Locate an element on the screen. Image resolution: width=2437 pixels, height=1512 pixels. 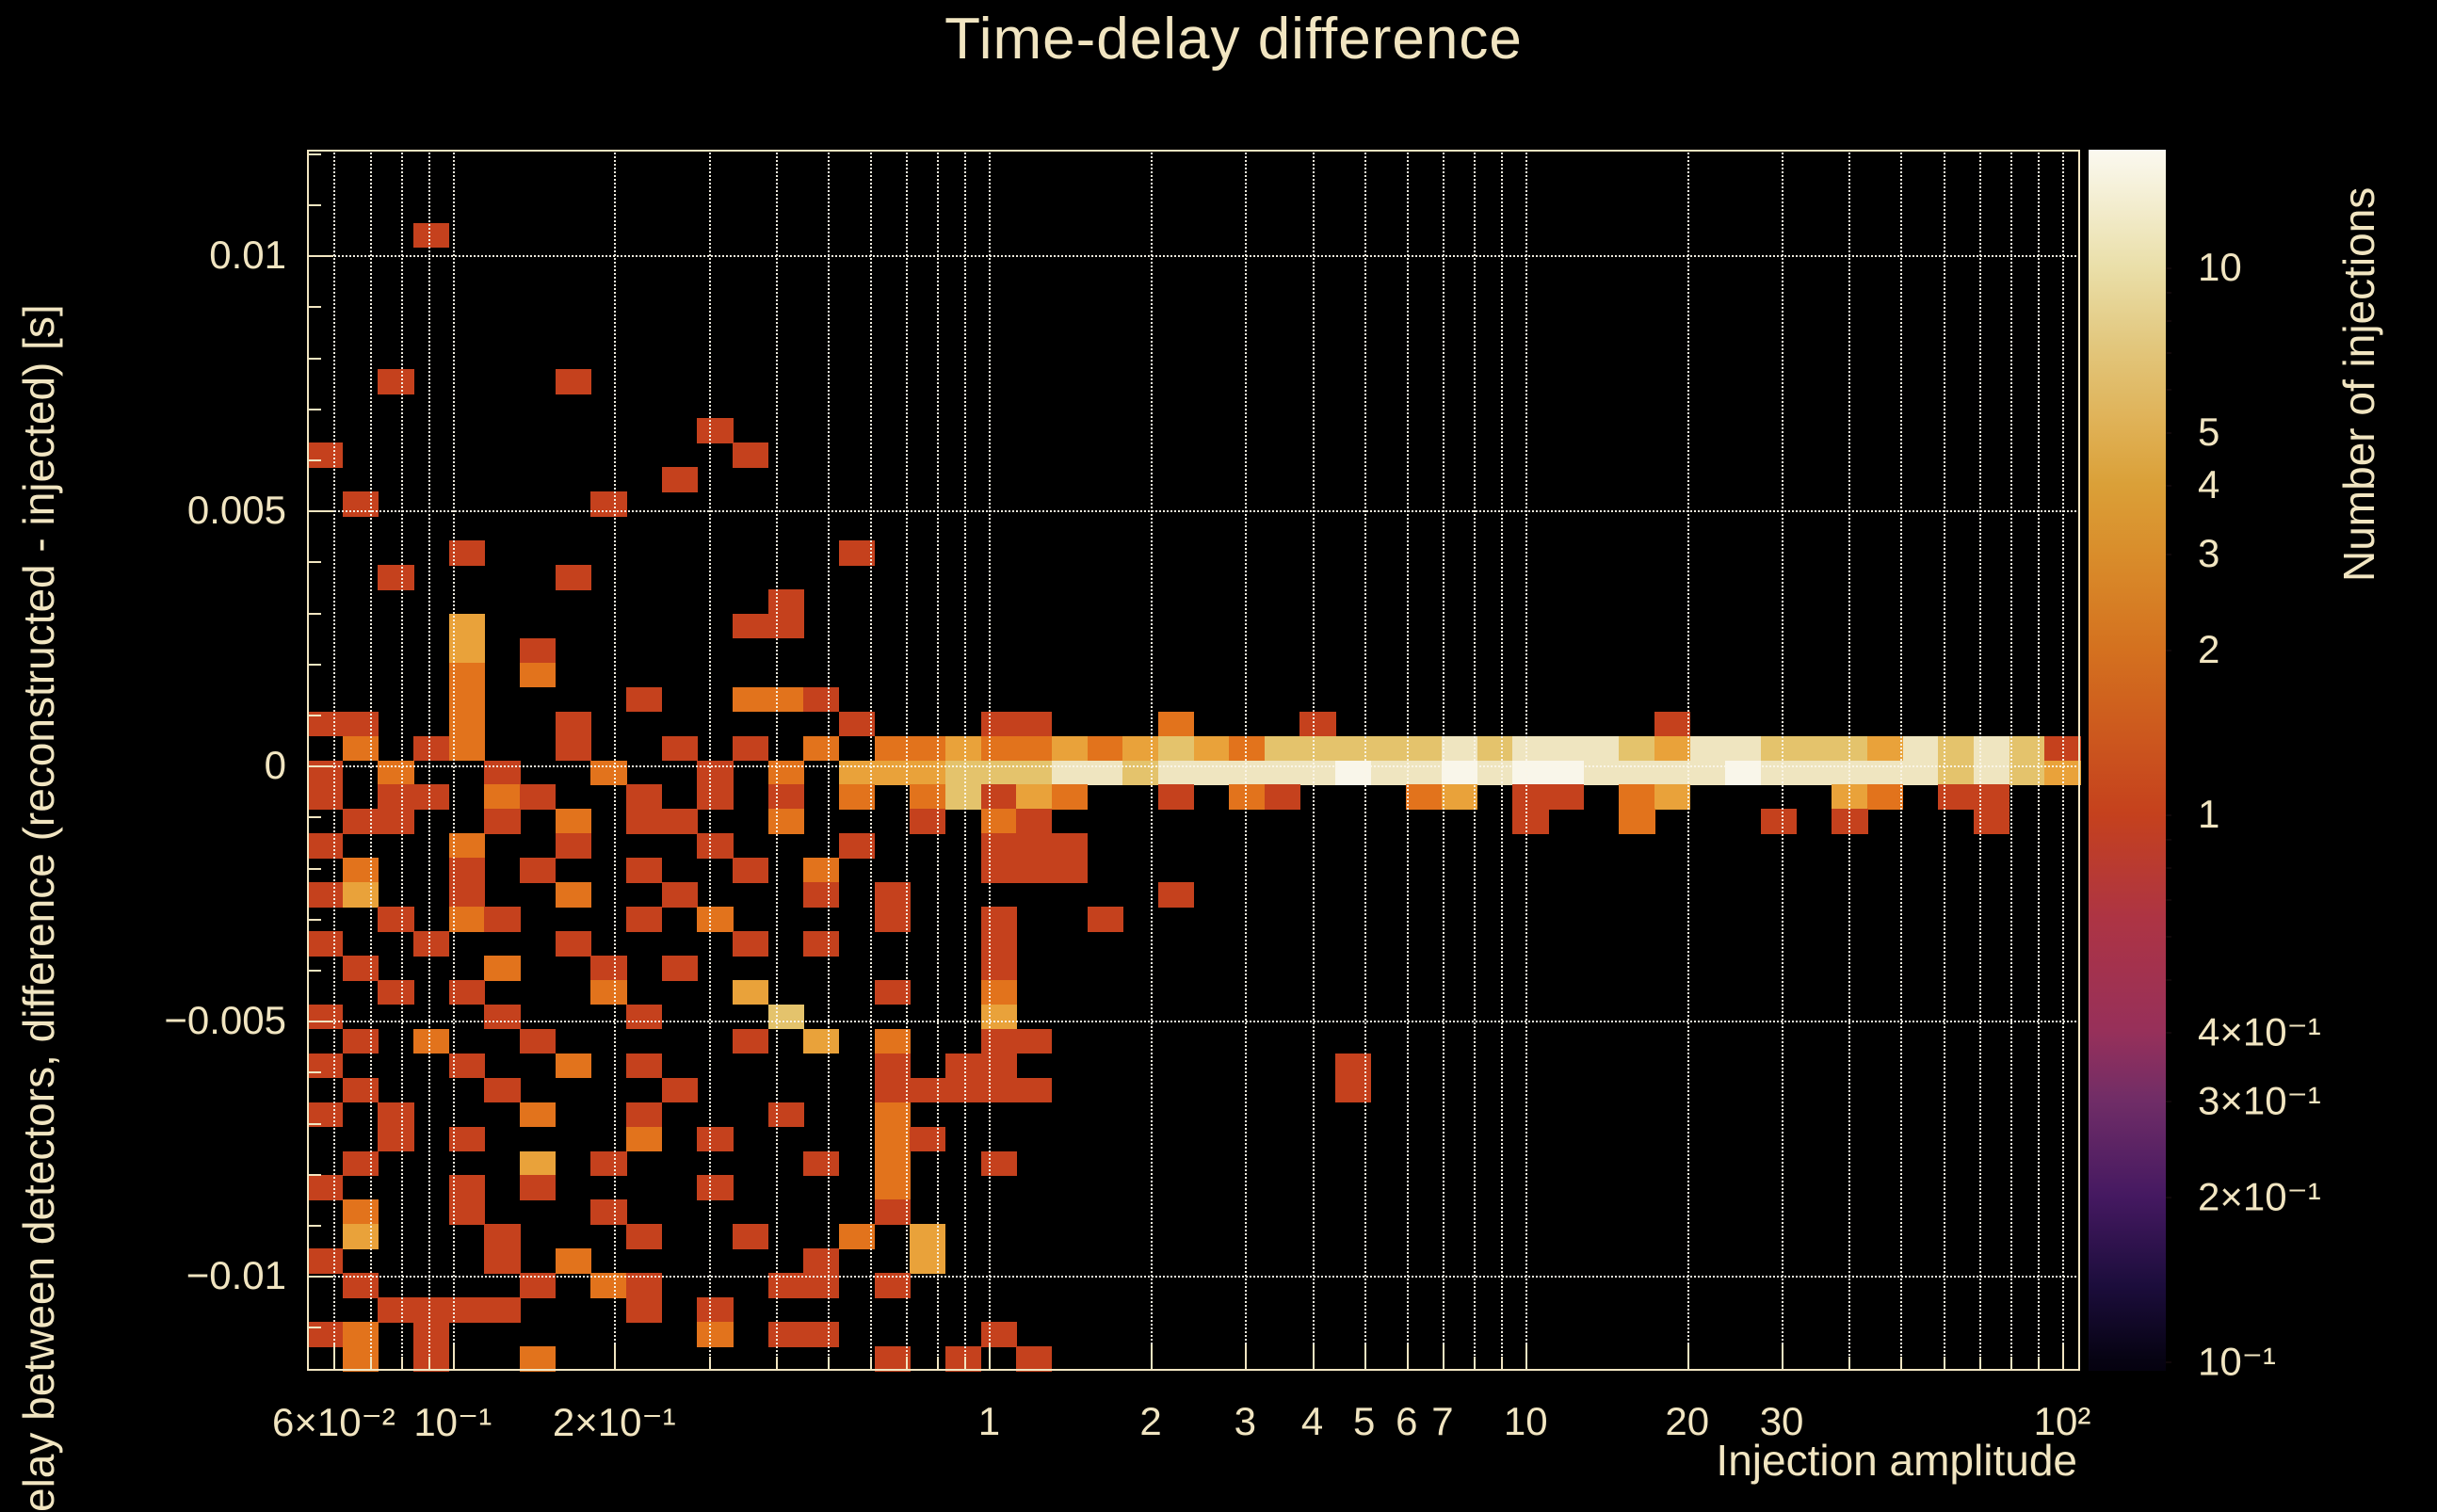
colorbar-tick-label: 2 is located at coordinates (2209, 648).